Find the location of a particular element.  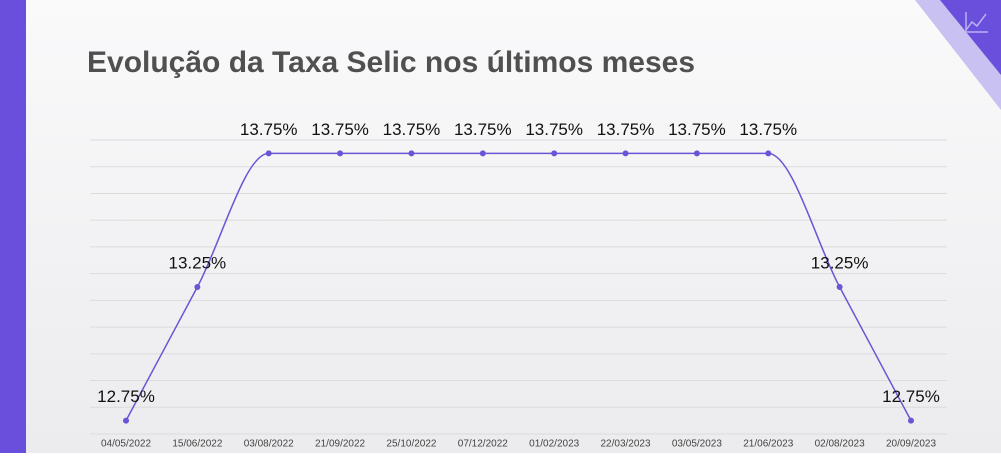

chart-icon-axes is located at coordinates (976, 22).